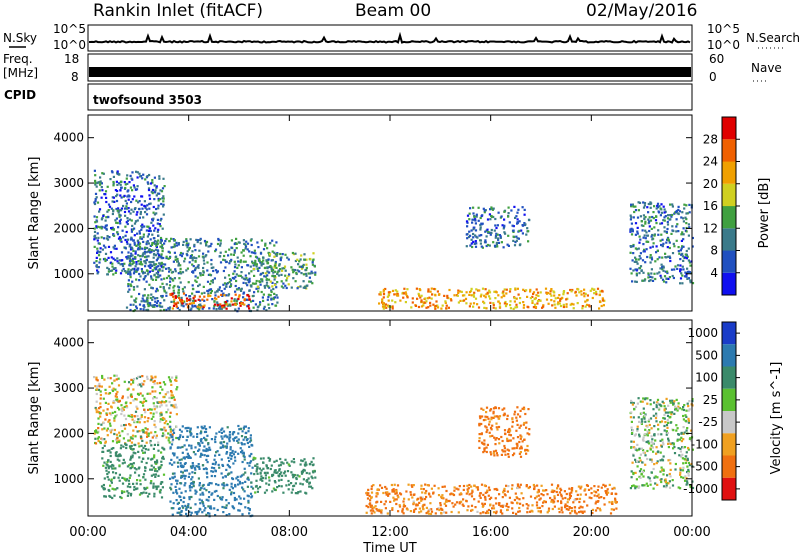 The height and width of the screenshot is (554, 800). I want to click on date-title: 02/May/2016, so click(642, 11).